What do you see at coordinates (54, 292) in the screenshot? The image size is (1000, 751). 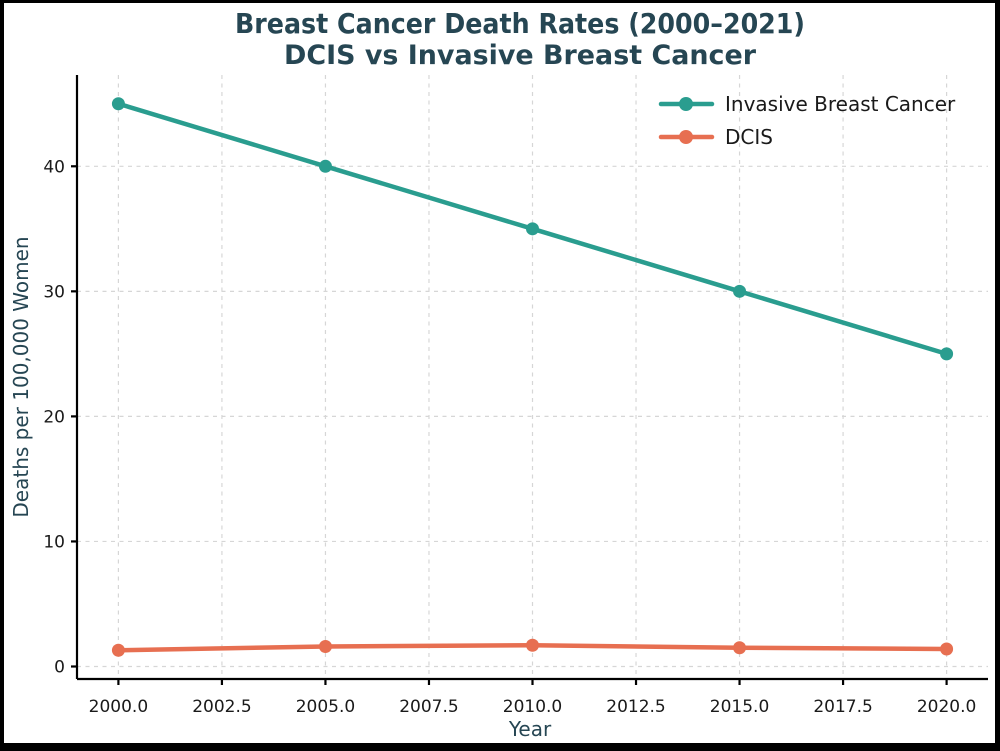 I see `y-tick-label: 30` at bounding box center [54, 292].